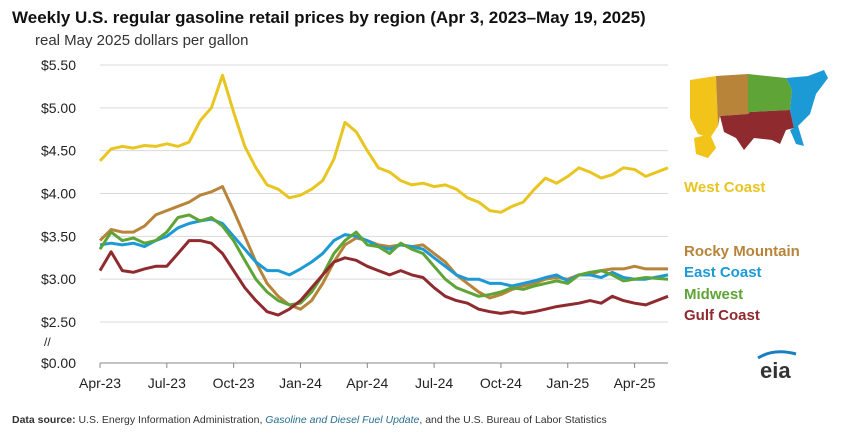  I want to click on x-tick-label: Apr-25, so click(635, 383).